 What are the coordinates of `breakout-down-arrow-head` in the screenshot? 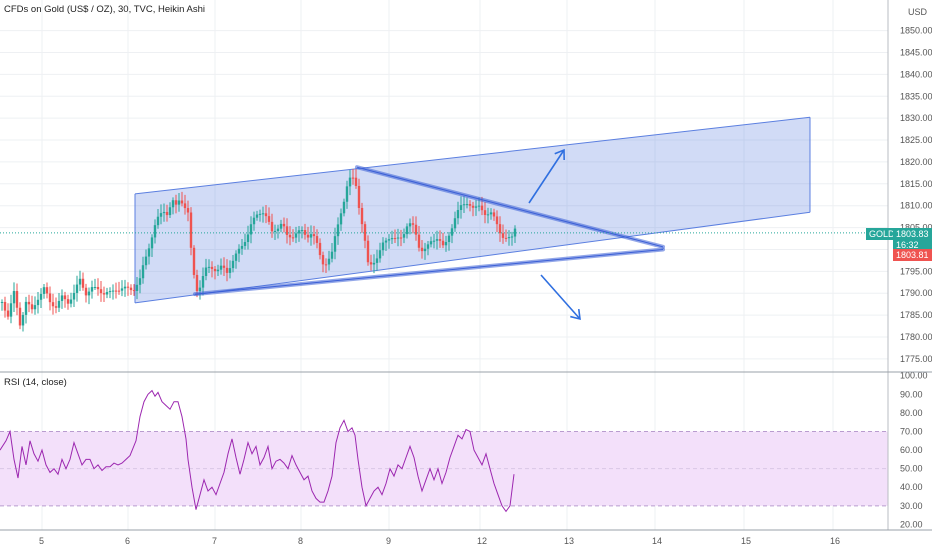 It's located at (575, 314).